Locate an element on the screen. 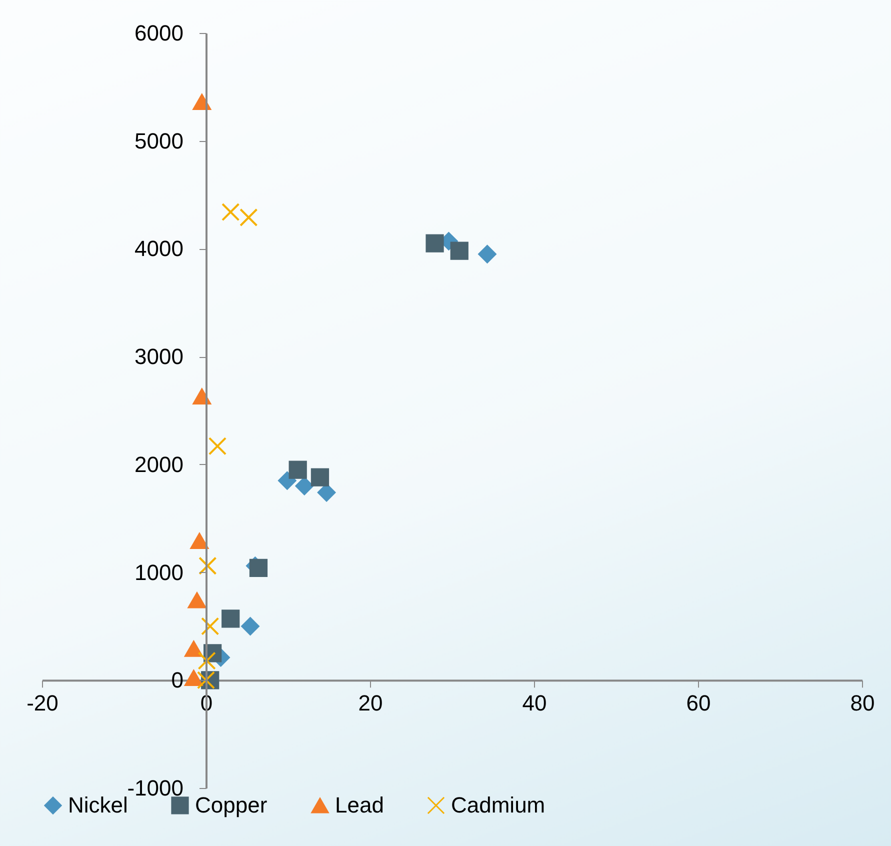 The image size is (891, 846). legend-label: Copper is located at coordinates (231, 805).